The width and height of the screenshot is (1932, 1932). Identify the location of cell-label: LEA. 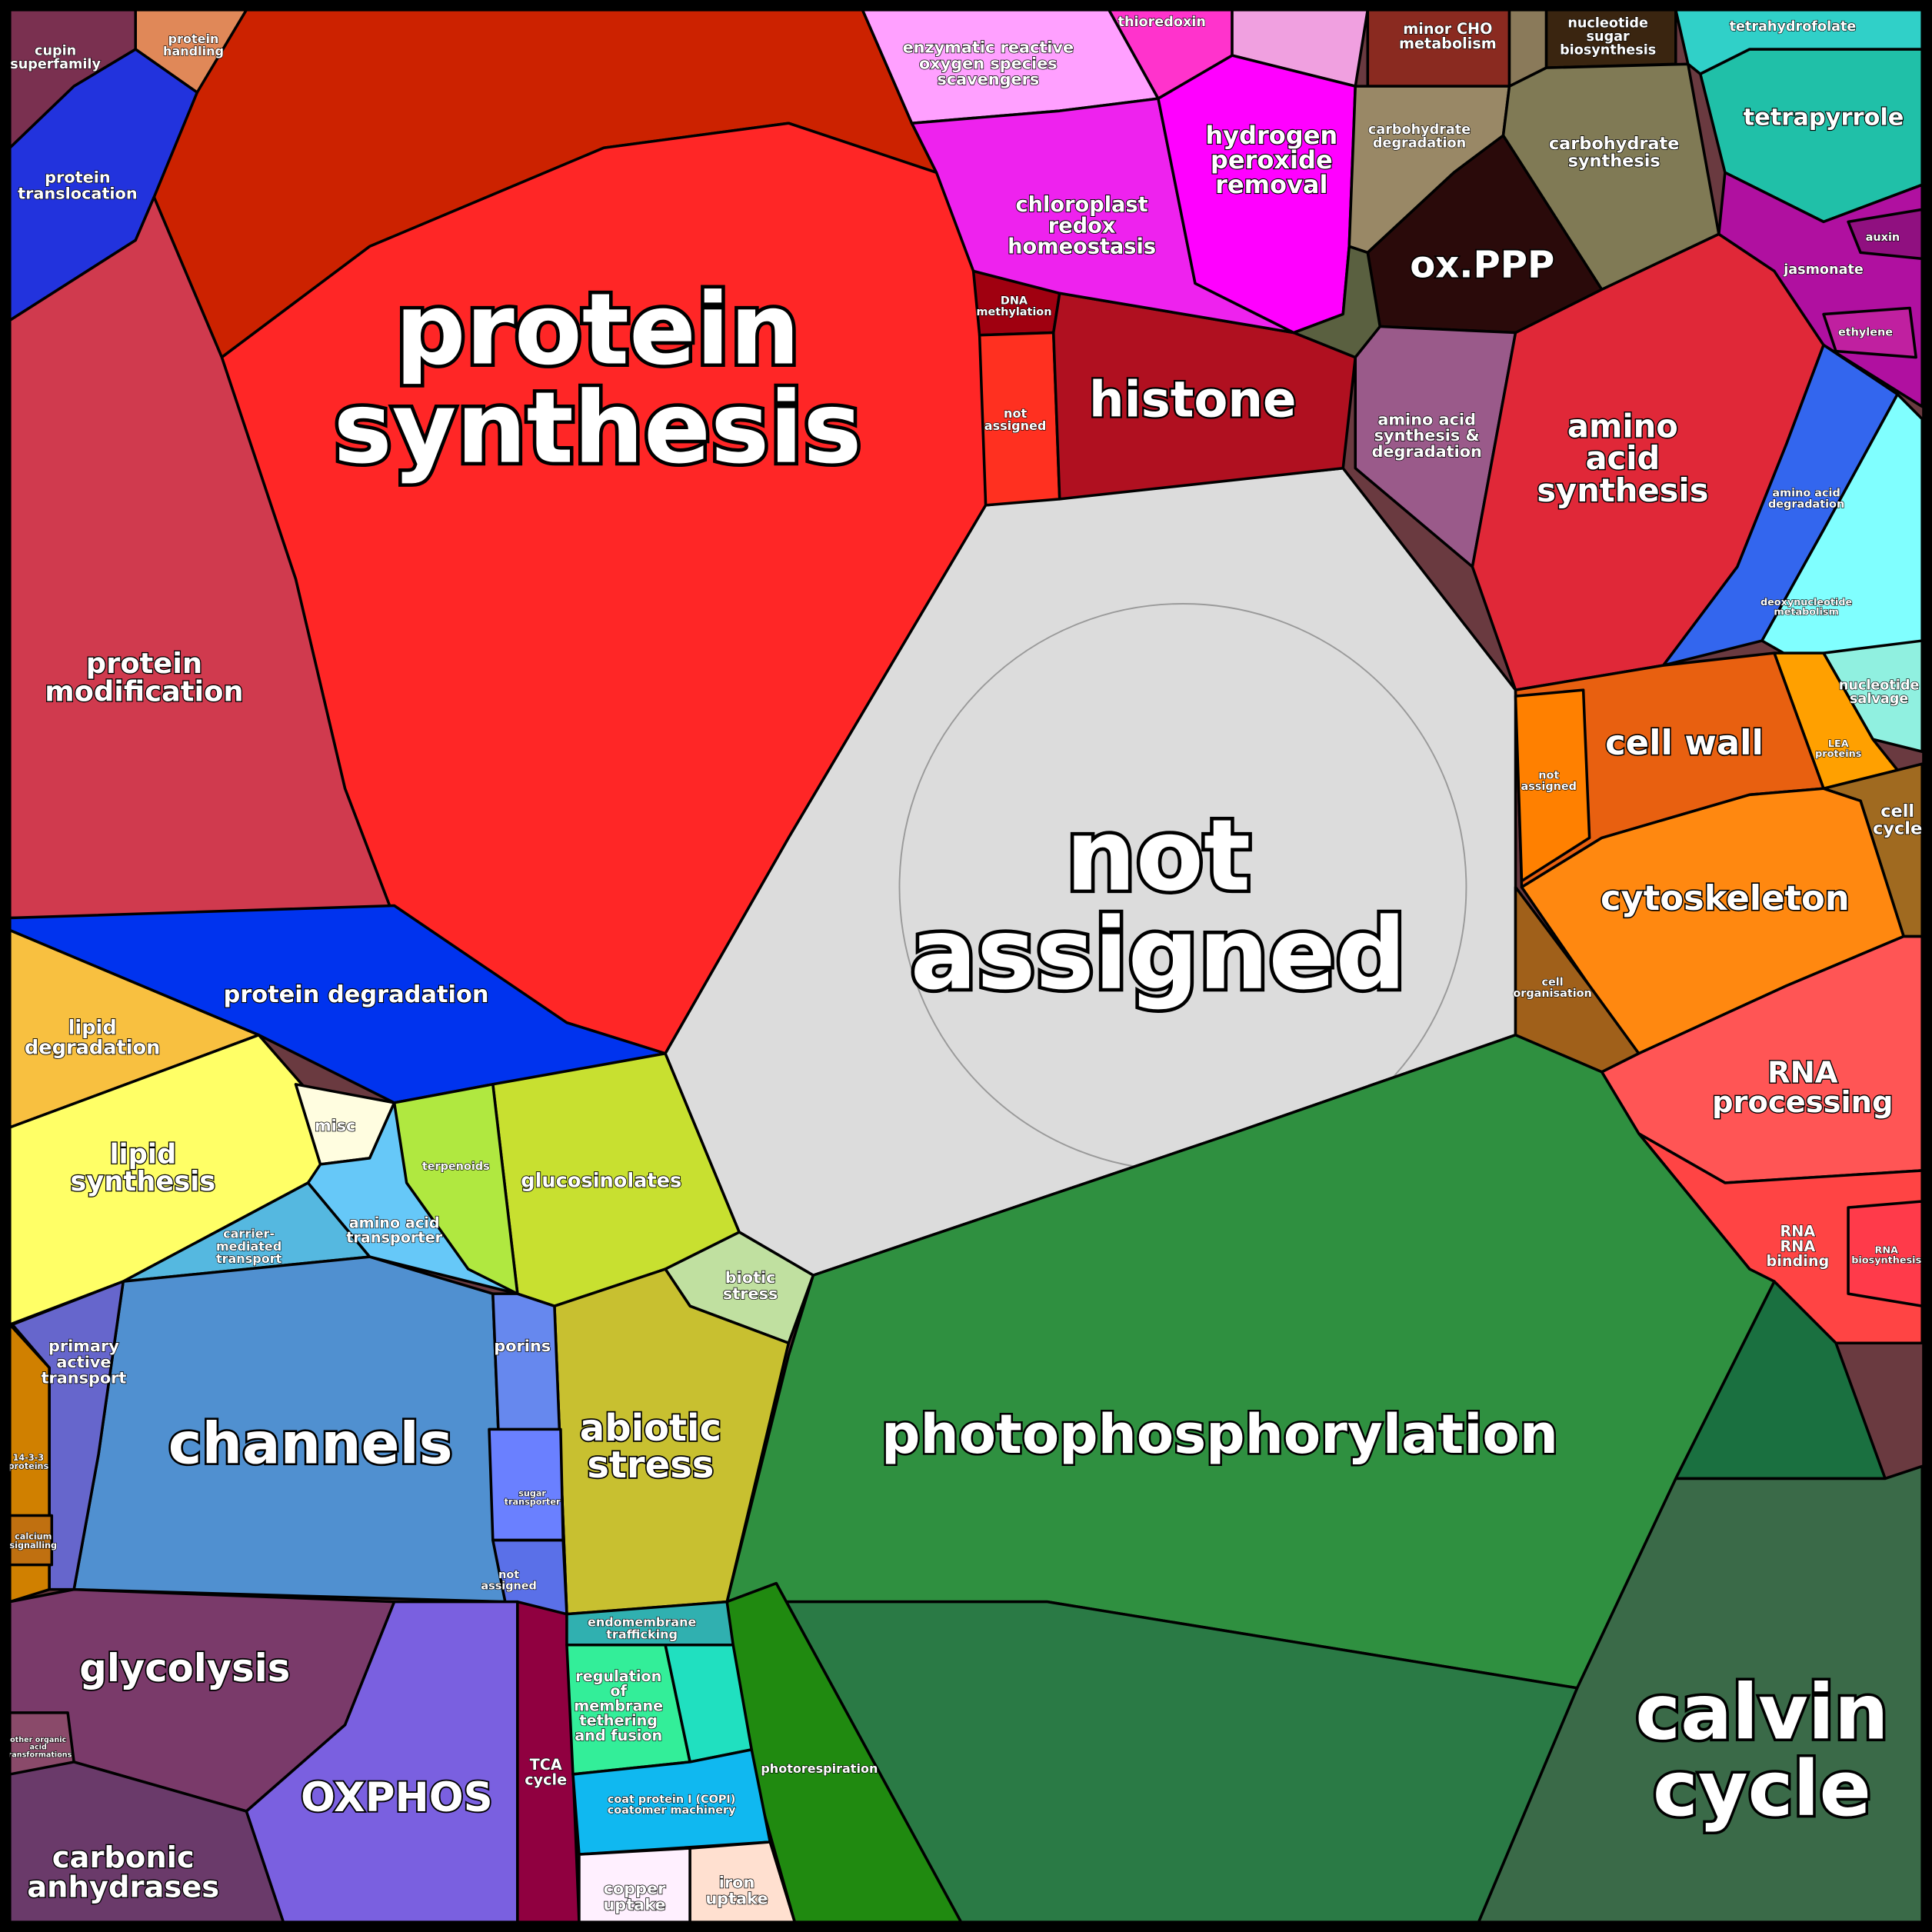
(1838, 744).